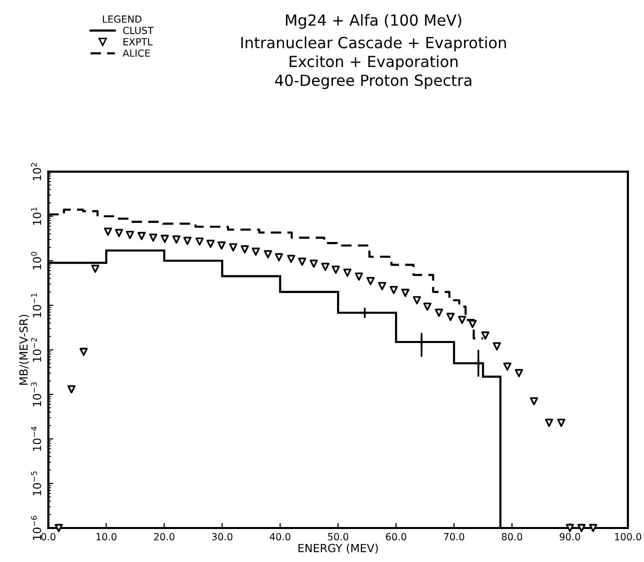  What do you see at coordinates (36, 261) in the screenshot?
I see `y-tick-label: 10$^{0}$` at bounding box center [36, 261].